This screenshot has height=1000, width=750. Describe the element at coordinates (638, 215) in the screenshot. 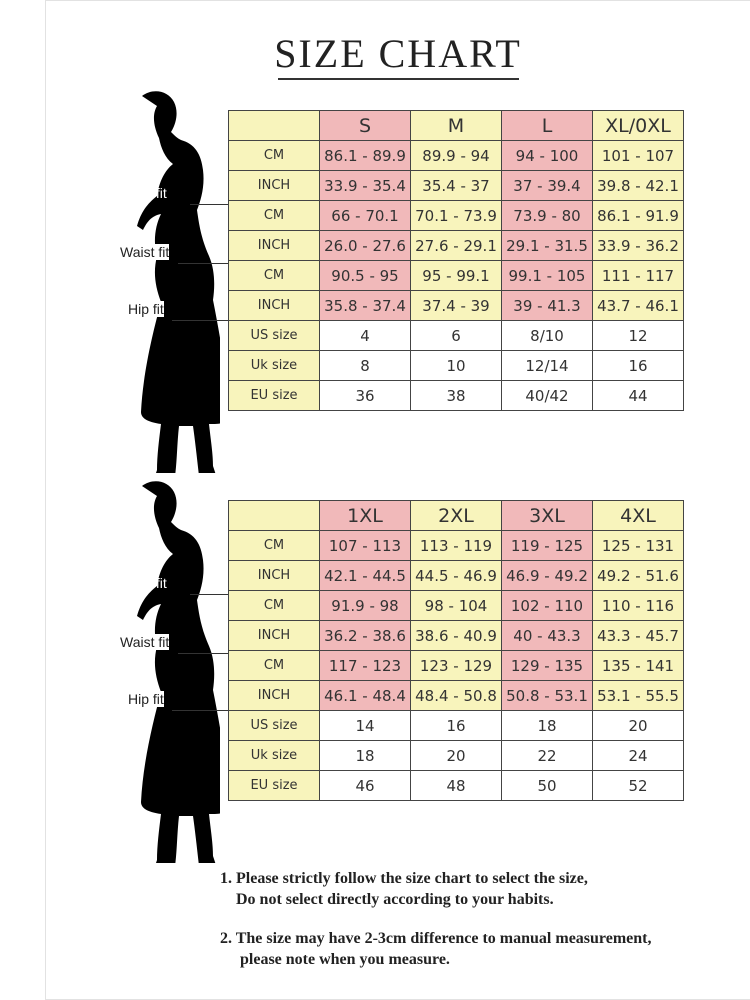

I see `measurement-cell: 86.1 - 91.9` at that location.